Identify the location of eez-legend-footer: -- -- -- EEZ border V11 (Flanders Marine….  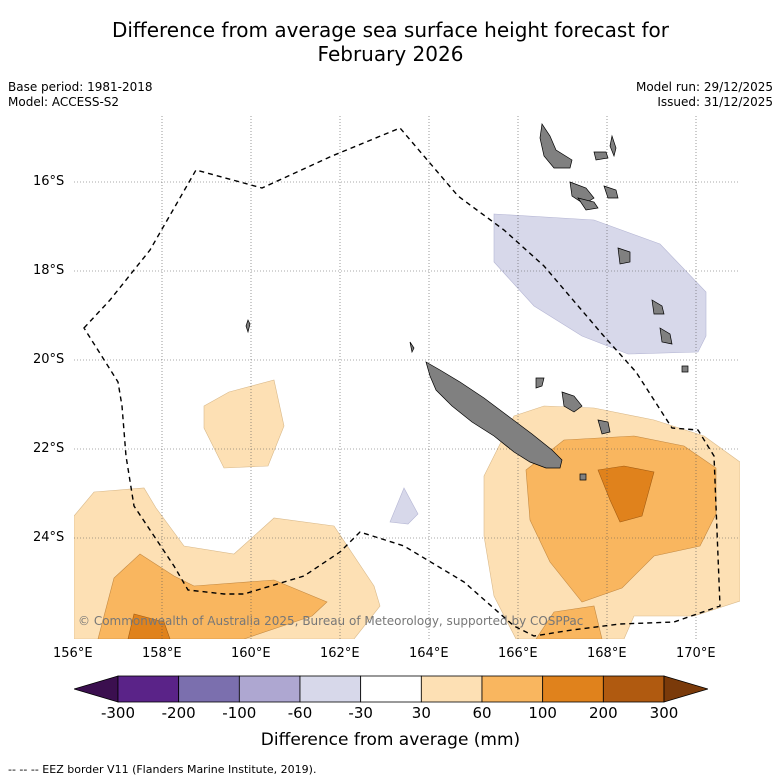
(162, 769).